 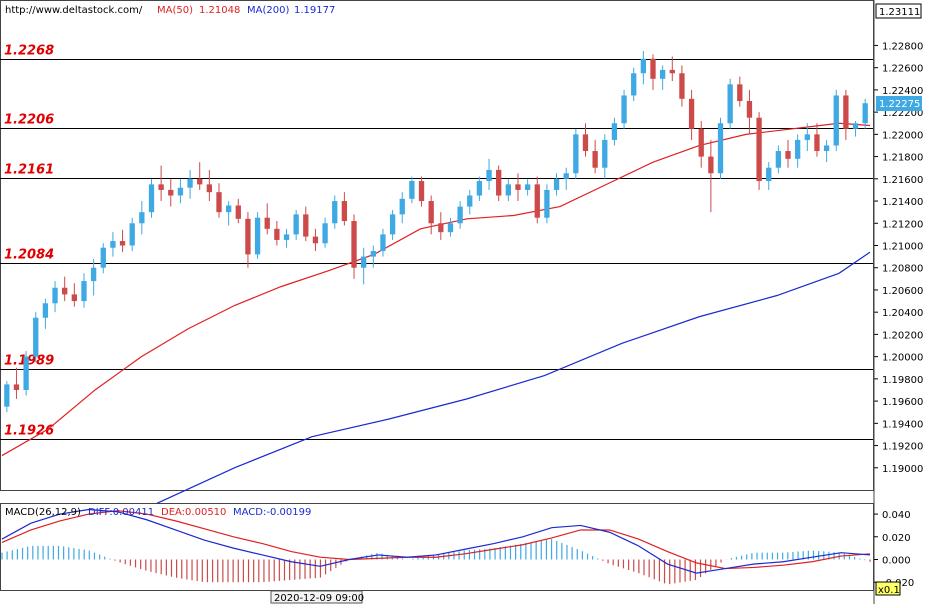 I want to click on price-tick-label: 1.21400, so click(x=902, y=202).